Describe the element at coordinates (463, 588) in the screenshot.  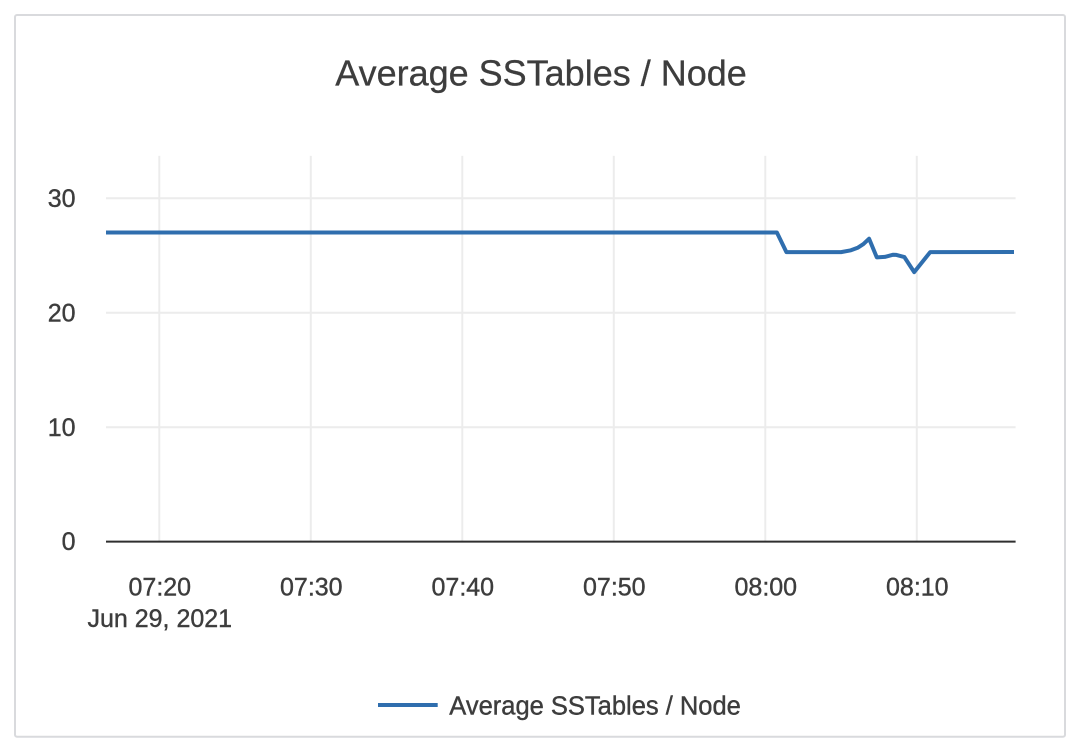
I see `svg-text: 07:40` at that location.